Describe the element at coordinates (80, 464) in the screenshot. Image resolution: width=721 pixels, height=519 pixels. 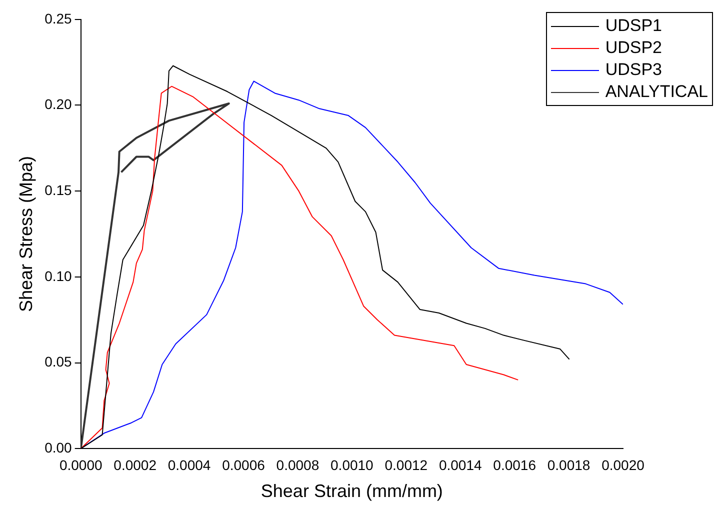
I see `x-tick-label: 0.0000` at that location.